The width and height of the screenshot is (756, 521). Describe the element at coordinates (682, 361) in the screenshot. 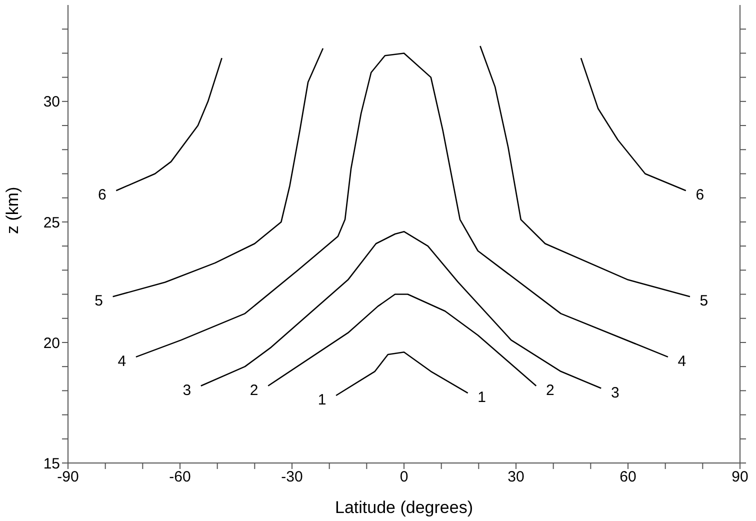

I see `text: 4` at that location.